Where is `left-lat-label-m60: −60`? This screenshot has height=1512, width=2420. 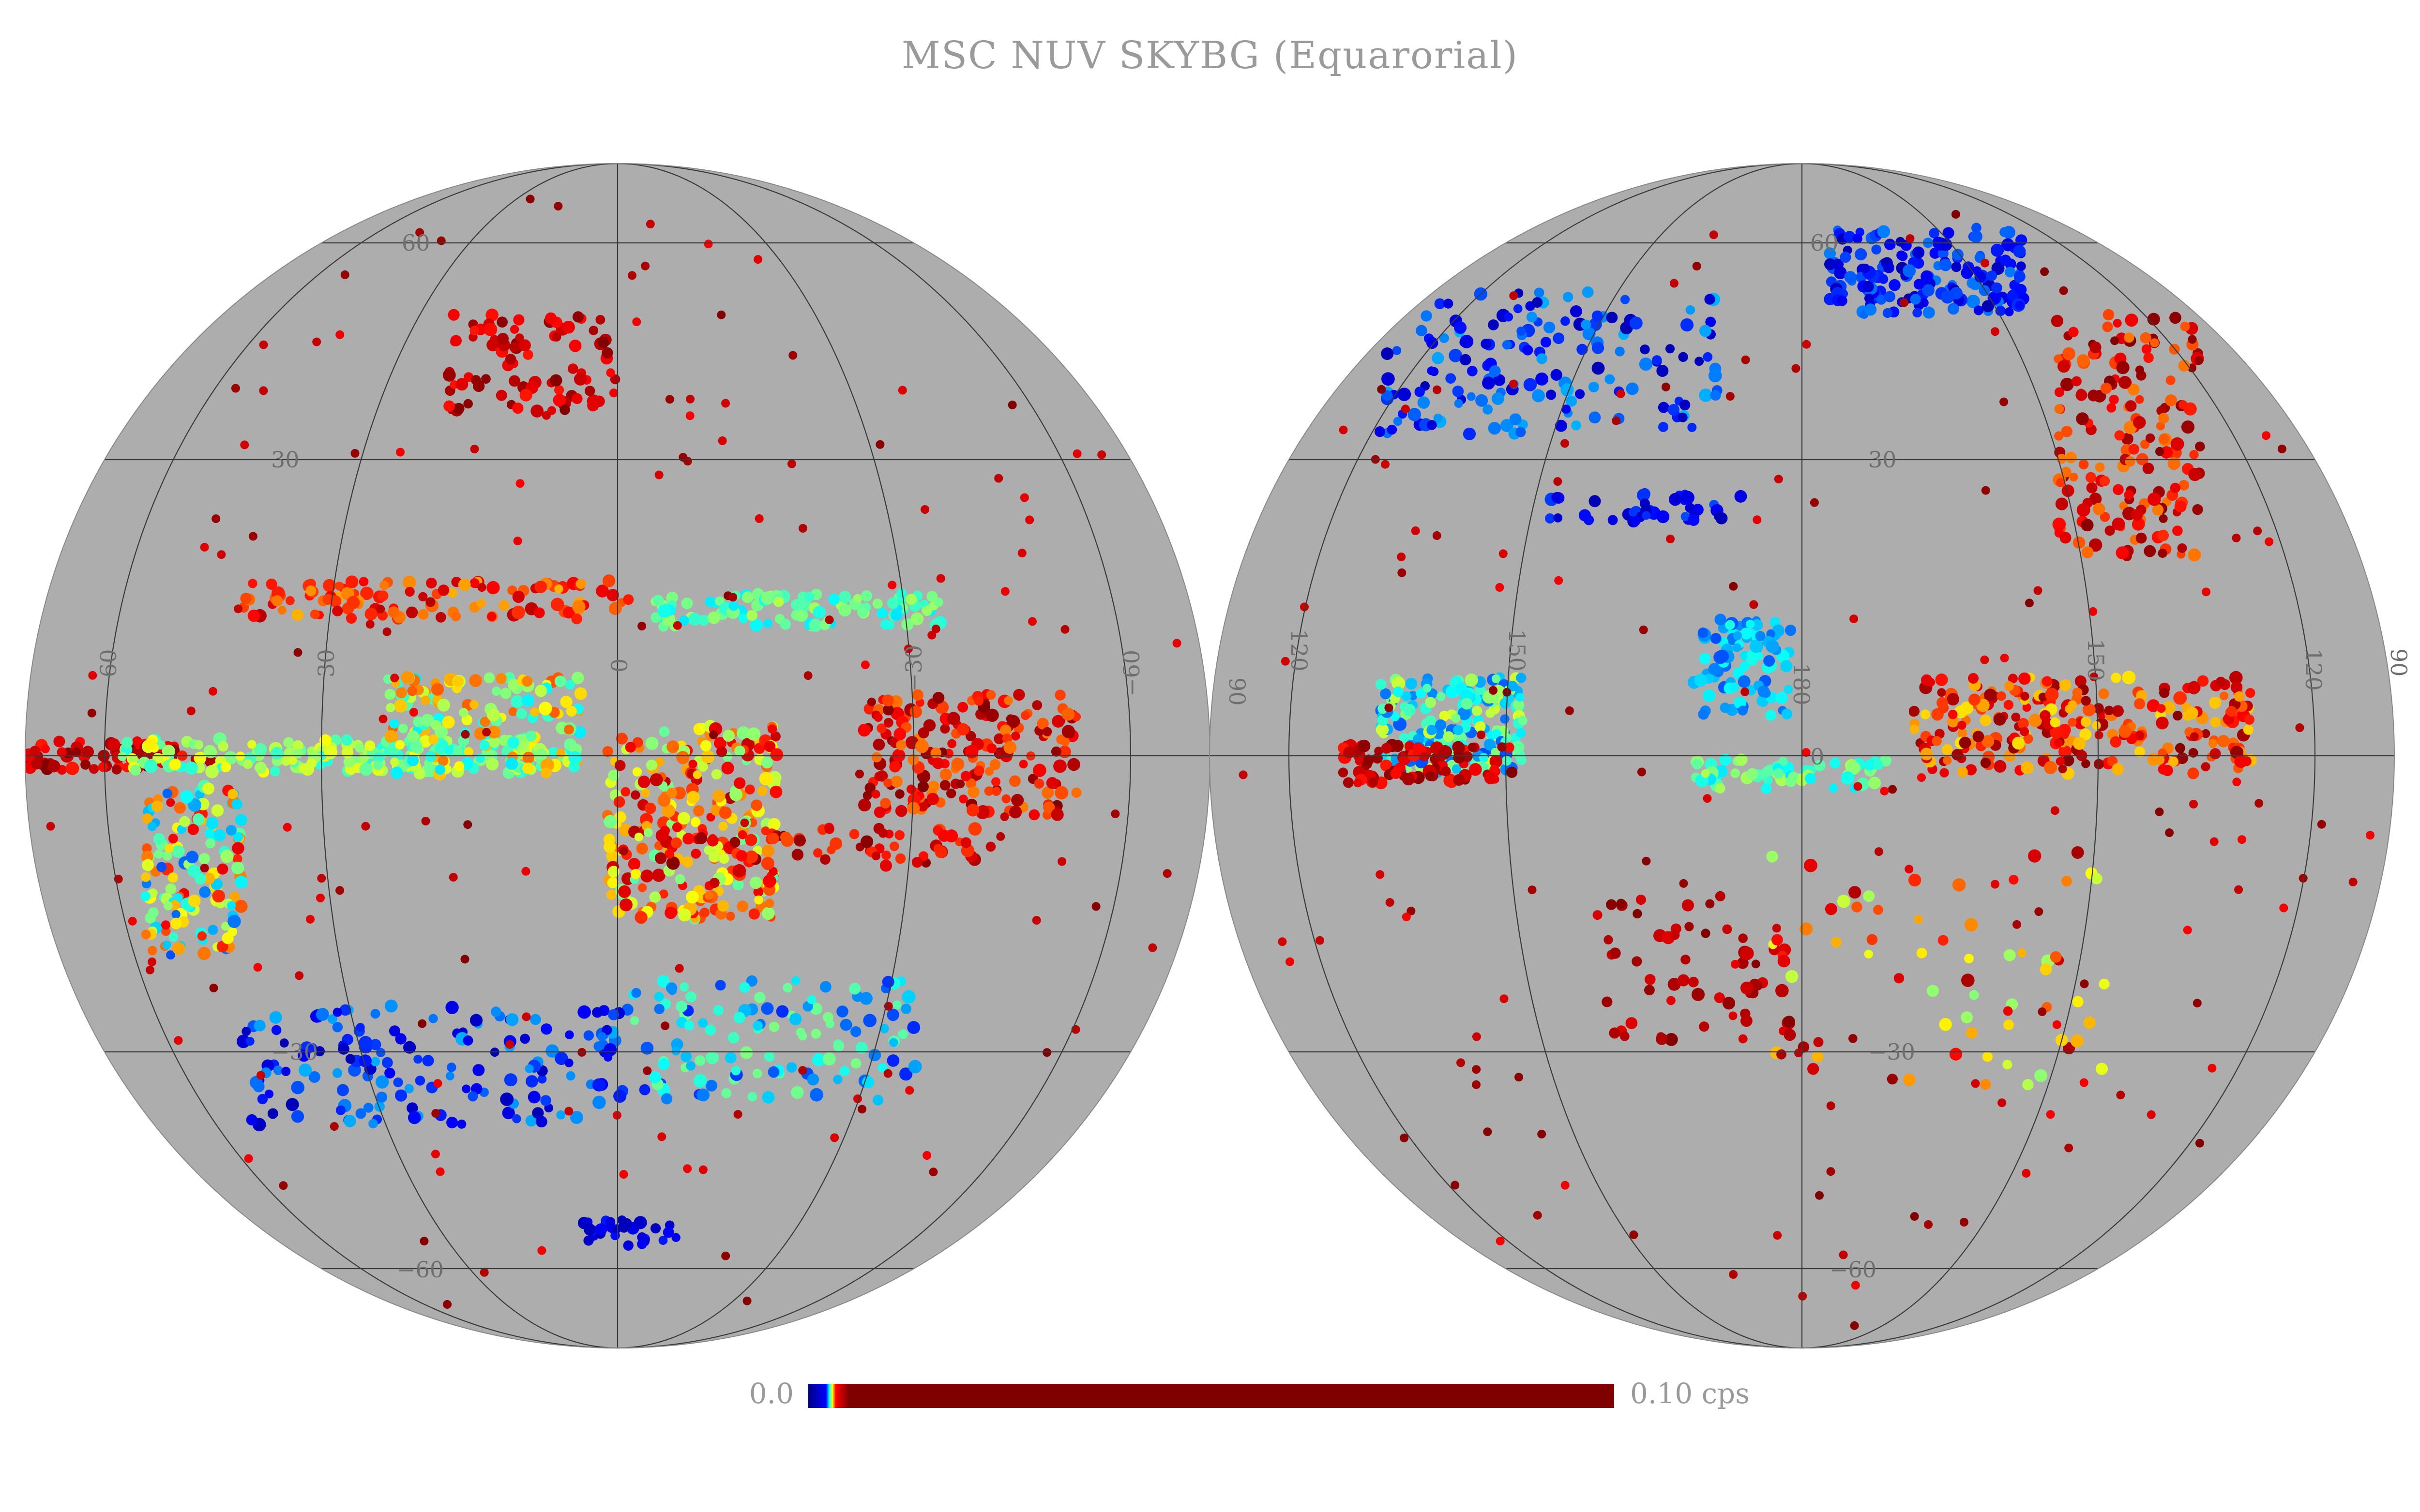
left-lat-label-m60: −60 is located at coordinates (420, 1270).